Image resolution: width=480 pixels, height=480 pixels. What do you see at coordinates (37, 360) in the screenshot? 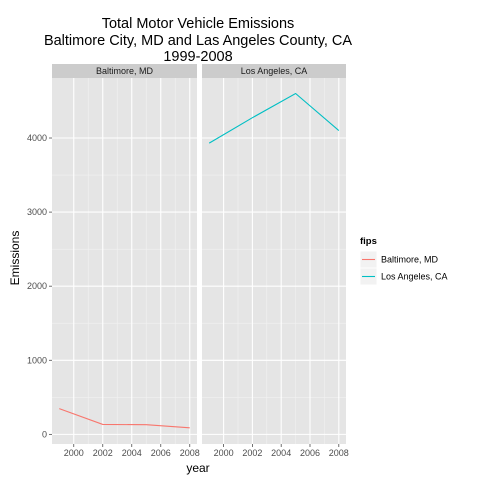
I see `y-tick-label: 1000` at bounding box center [37, 360].